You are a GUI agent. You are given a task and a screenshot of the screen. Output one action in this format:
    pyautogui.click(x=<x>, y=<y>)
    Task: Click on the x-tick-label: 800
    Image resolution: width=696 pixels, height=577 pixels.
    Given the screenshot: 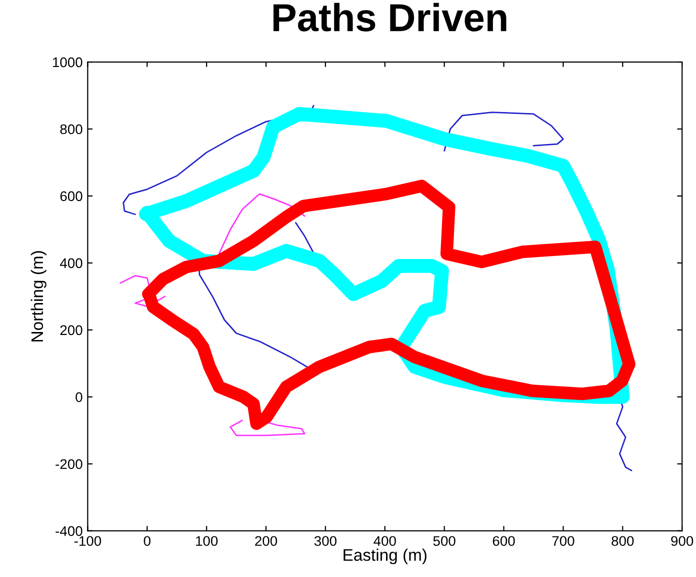 What is the action you would take?
    pyautogui.click(x=623, y=541)
    